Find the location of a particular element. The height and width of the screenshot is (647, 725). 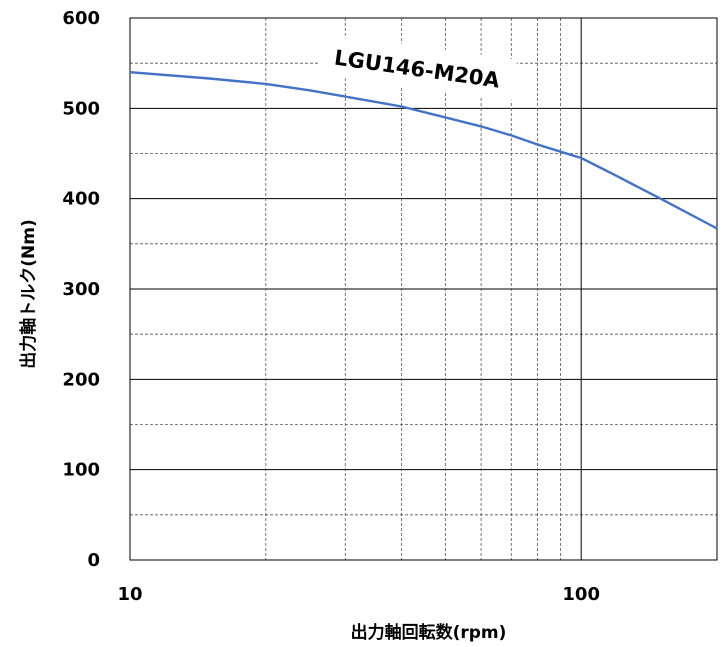

y-tick-label: 400 is located at coordinates (81, 199).